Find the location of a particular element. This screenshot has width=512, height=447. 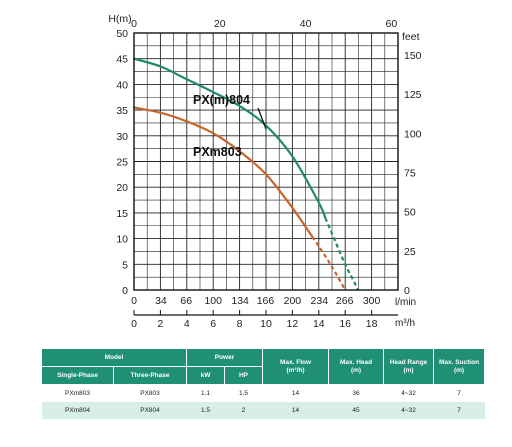

cell-max-head: 36 is located at coordinates (356, 393).